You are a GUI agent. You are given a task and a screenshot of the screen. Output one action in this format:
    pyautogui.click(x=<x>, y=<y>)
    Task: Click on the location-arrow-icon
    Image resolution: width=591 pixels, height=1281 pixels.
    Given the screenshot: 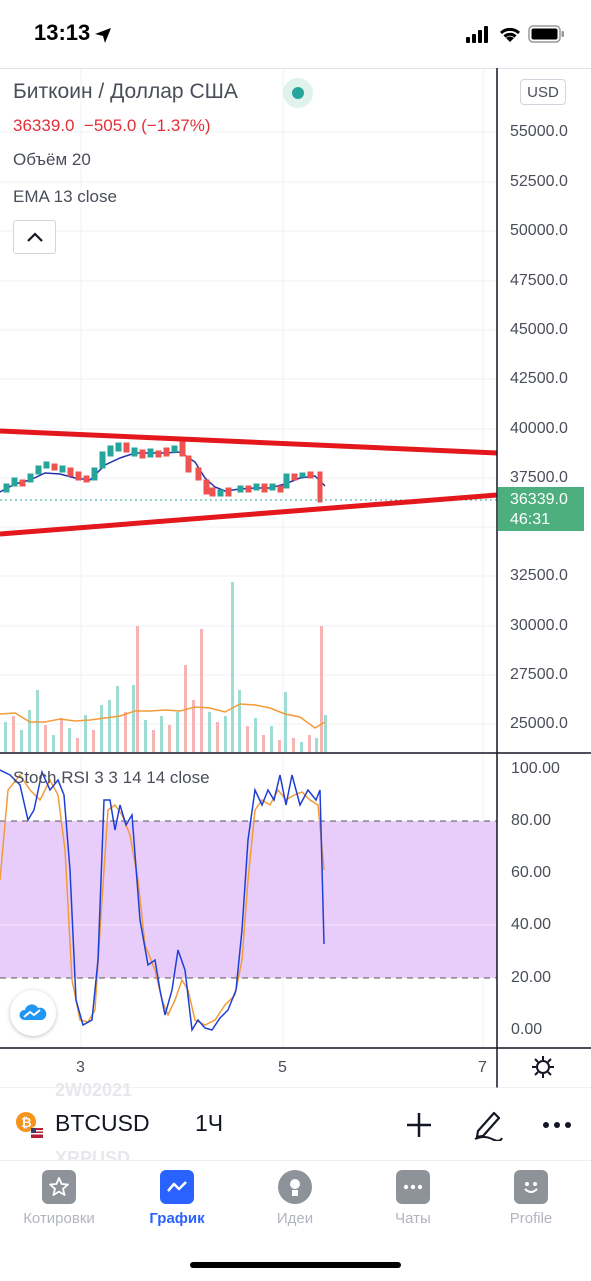 What is the action you would take?
    pyautogui.click(x=103, y=35)
    